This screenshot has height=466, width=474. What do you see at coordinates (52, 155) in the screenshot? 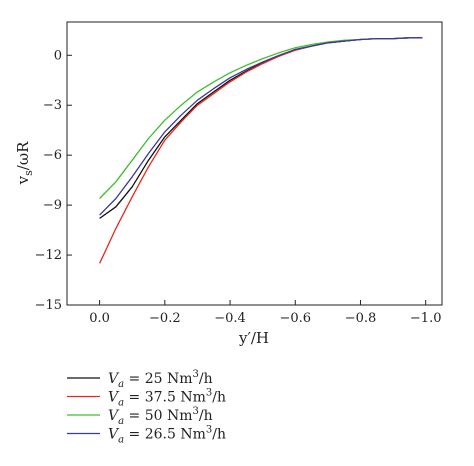
I see `y-tick-label: −6` at bounding box center [52, 155].